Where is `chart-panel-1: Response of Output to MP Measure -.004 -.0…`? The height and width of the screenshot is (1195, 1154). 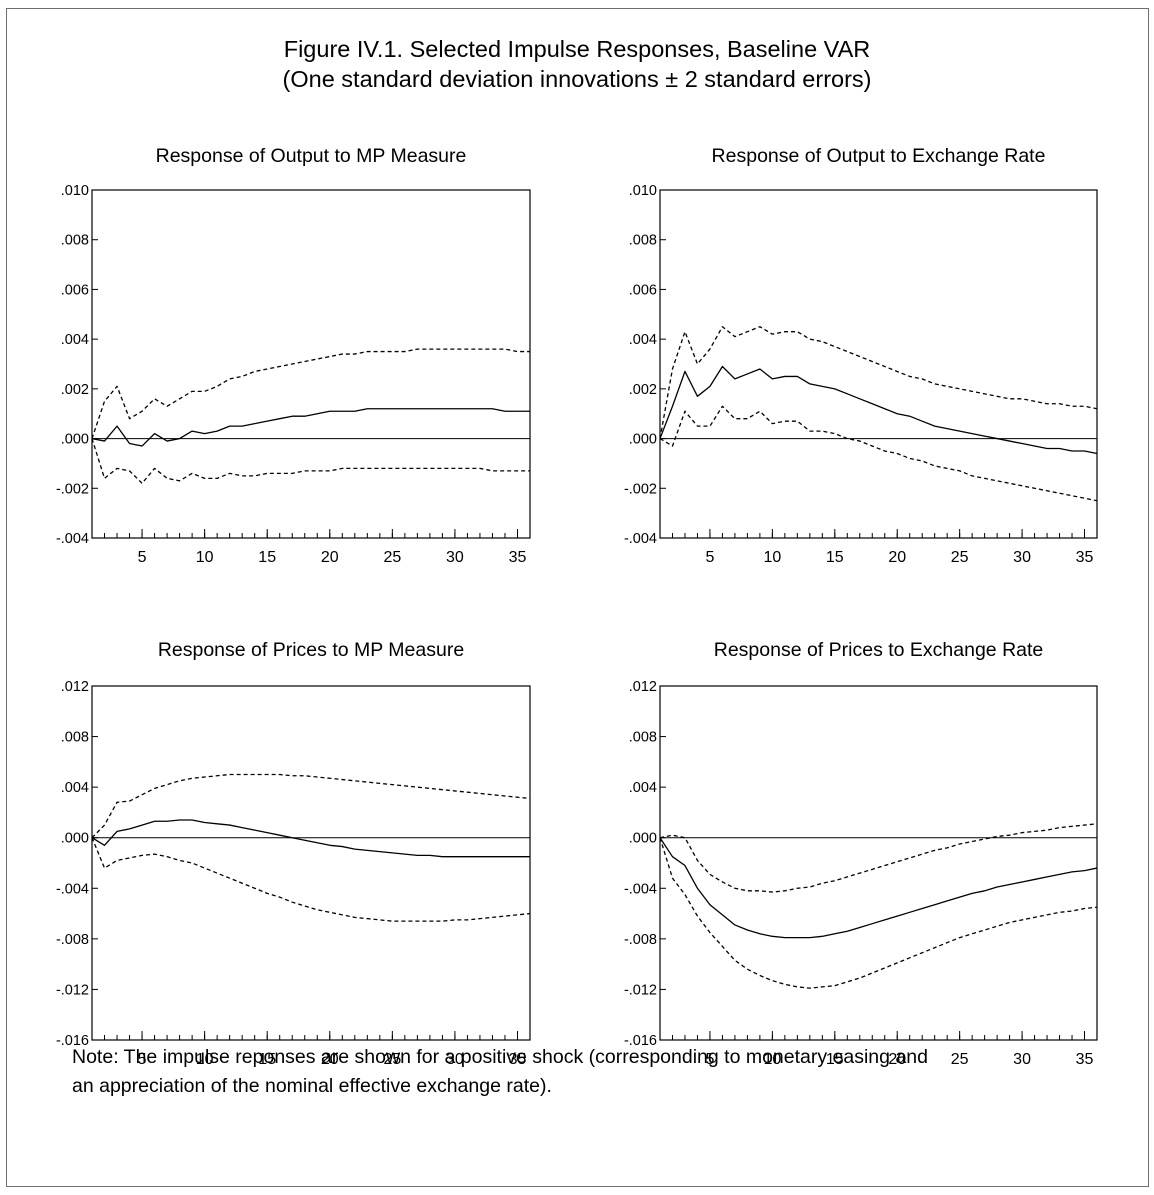
chart-panel-1: Response of Output to MP Measure -.004 -.0… is located at coordinates (293, 355).